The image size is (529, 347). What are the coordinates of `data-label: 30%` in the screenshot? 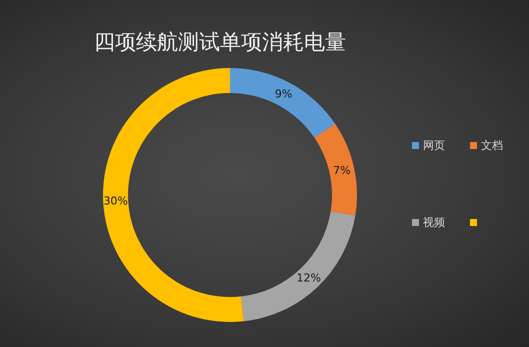 It's located at (115, 201).